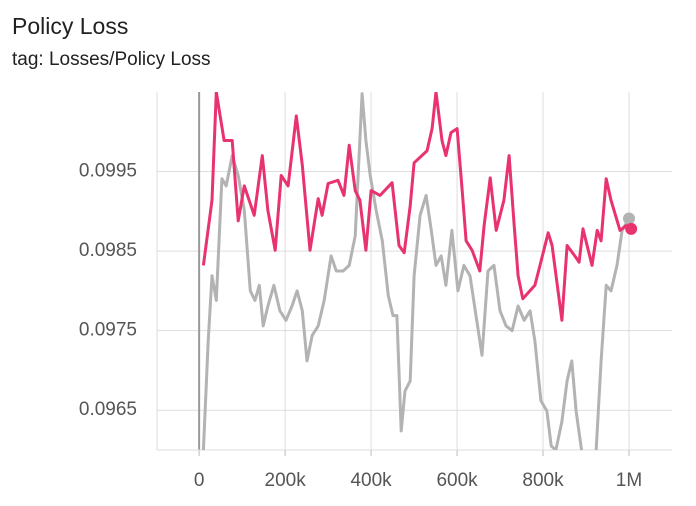 This screenshot has width=696, height=506. I want to click on y-tick-label: 0.0995, so click(108, 171).